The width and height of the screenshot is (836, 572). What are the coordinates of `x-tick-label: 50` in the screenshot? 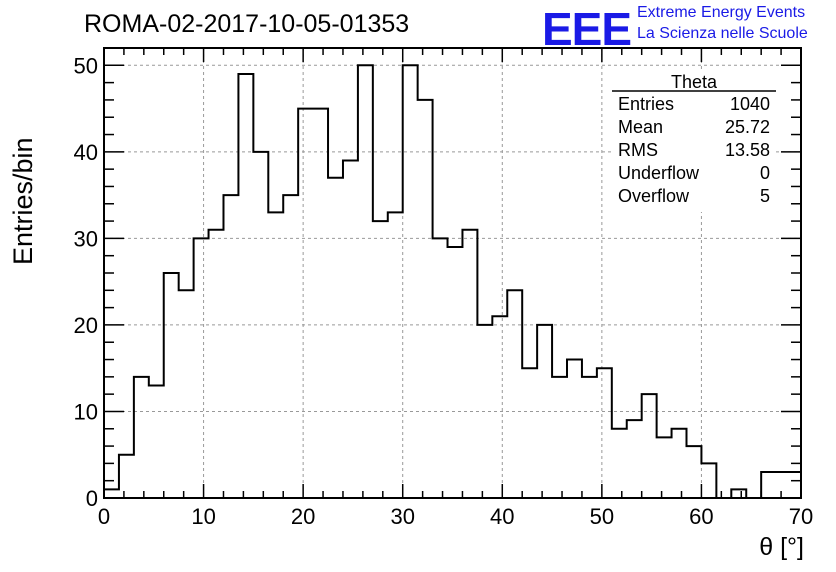 It's located at (602, 516).